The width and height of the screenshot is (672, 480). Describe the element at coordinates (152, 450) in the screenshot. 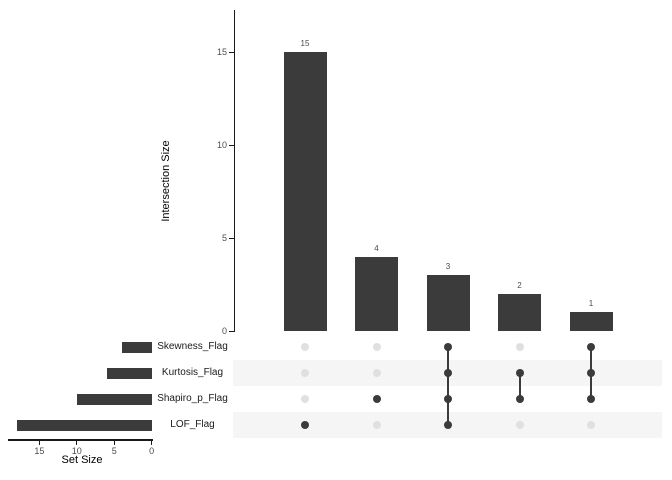

I see `set-size-tick-label: 0` at that location.